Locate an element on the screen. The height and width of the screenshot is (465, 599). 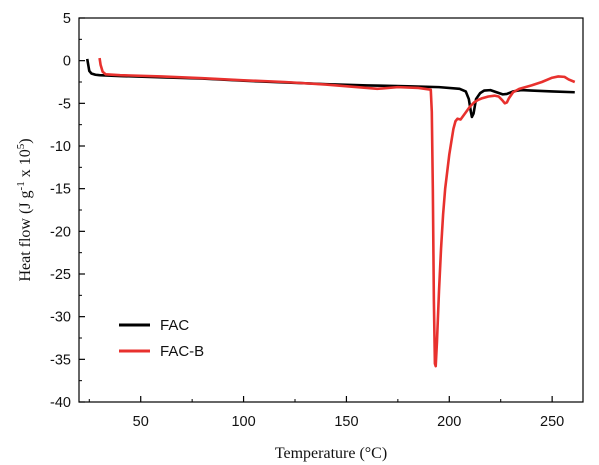
y-tick-label: -40 is located at coordinates (60, 403).